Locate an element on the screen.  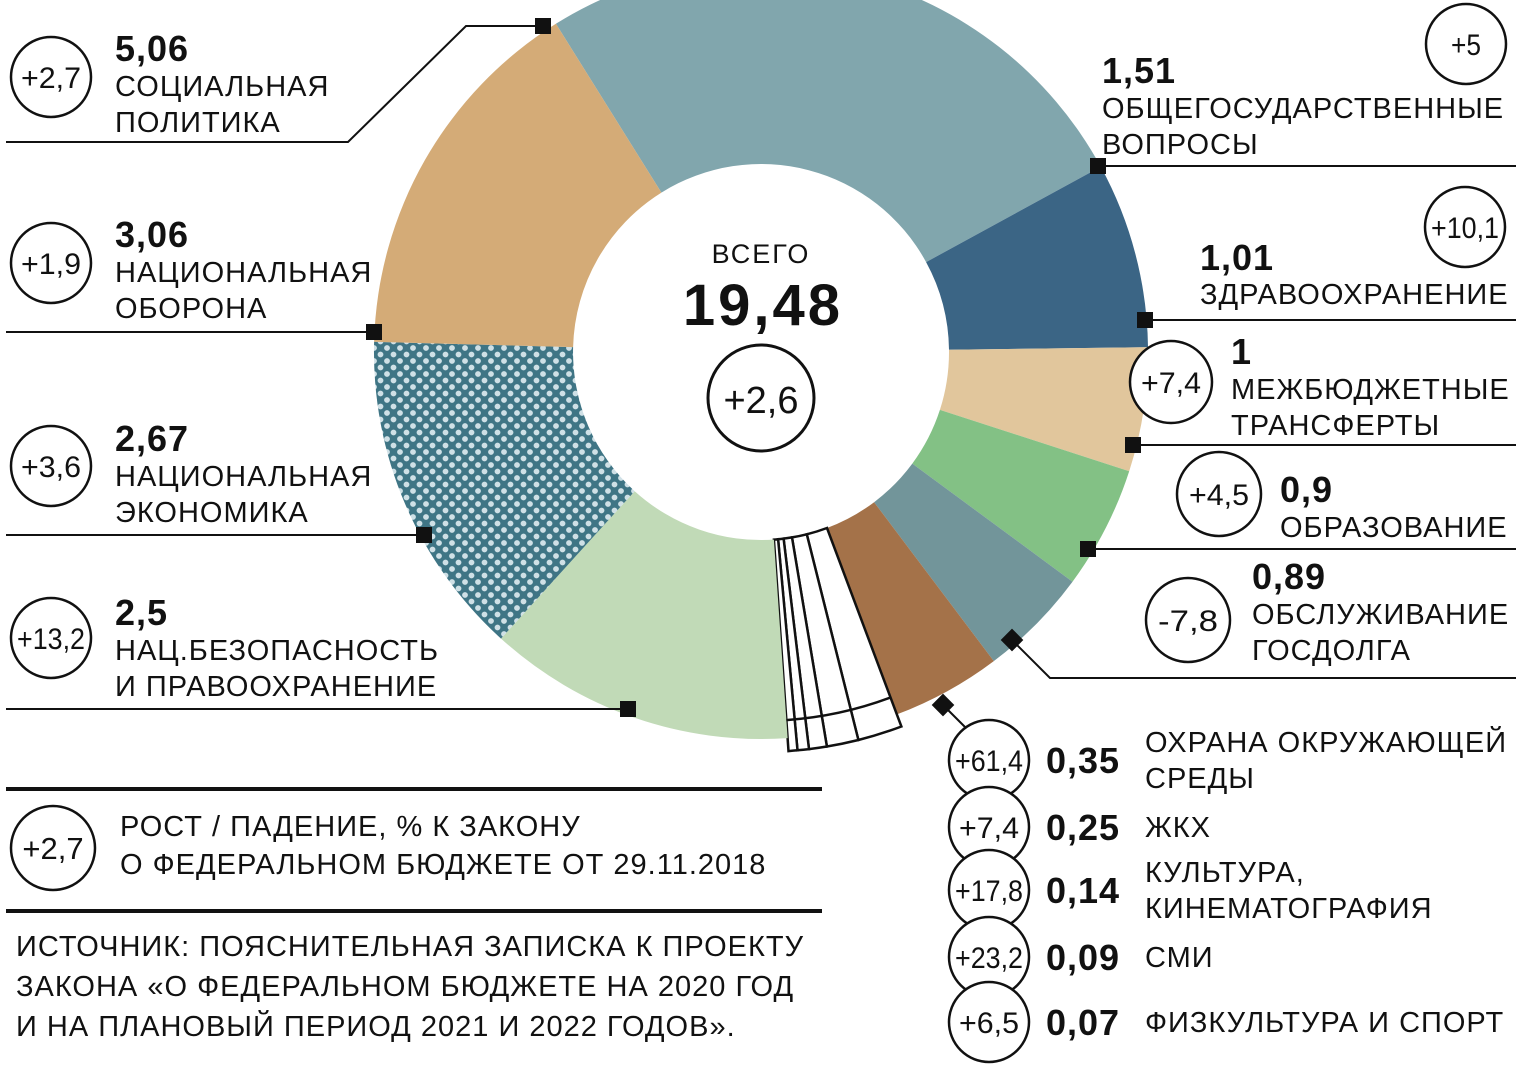
label-security-line-1: НАЦ.БЕЗОПАСНОСТЬ is located at coordinates (277, 651).